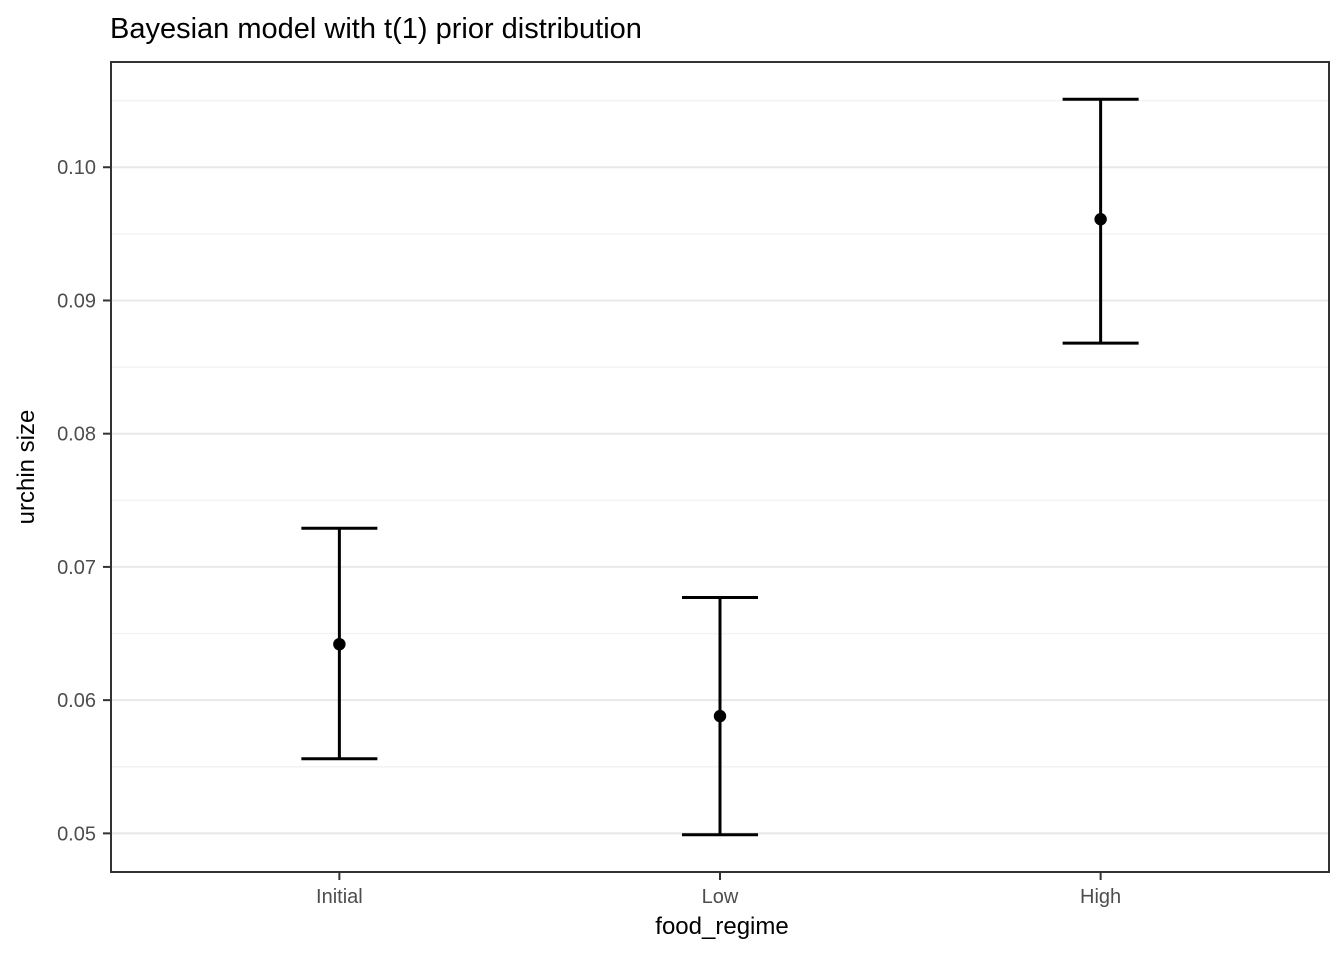 Image resolution: width=1344 pixels, height=960 pixels. Describe the element at coordinates (76, 701) in the screenshot. I see `y-tick-label: 0.06` at that location.